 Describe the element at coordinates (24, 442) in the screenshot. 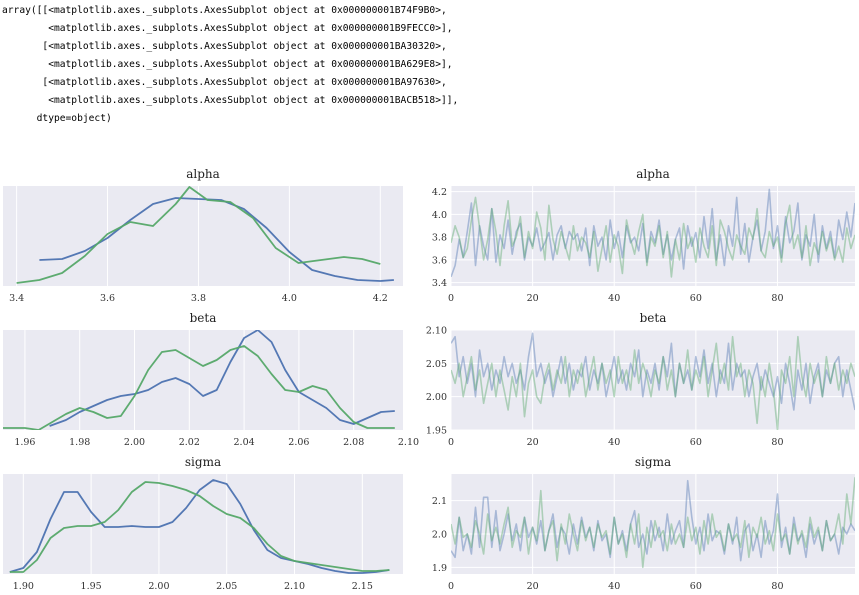

I see `x-tick-label: 1.96` at that location.